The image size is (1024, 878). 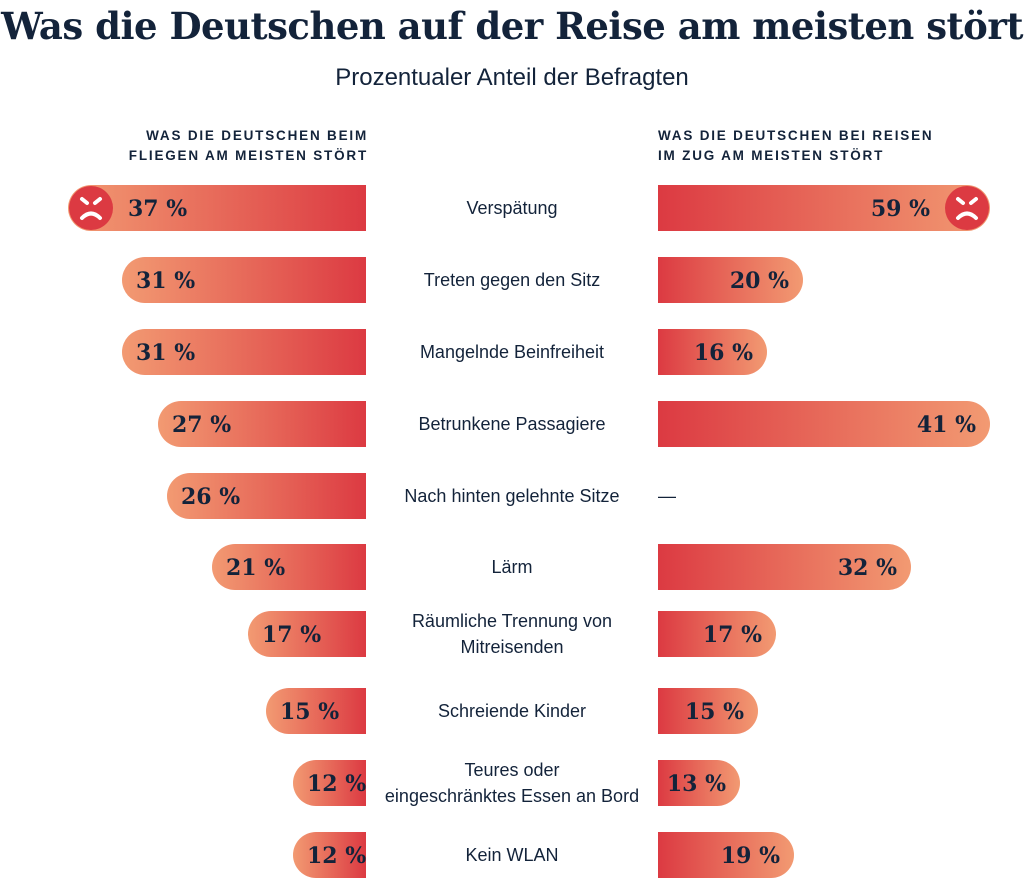 I want to click on left-value-label: 17 %, so click(x=291, y=635).